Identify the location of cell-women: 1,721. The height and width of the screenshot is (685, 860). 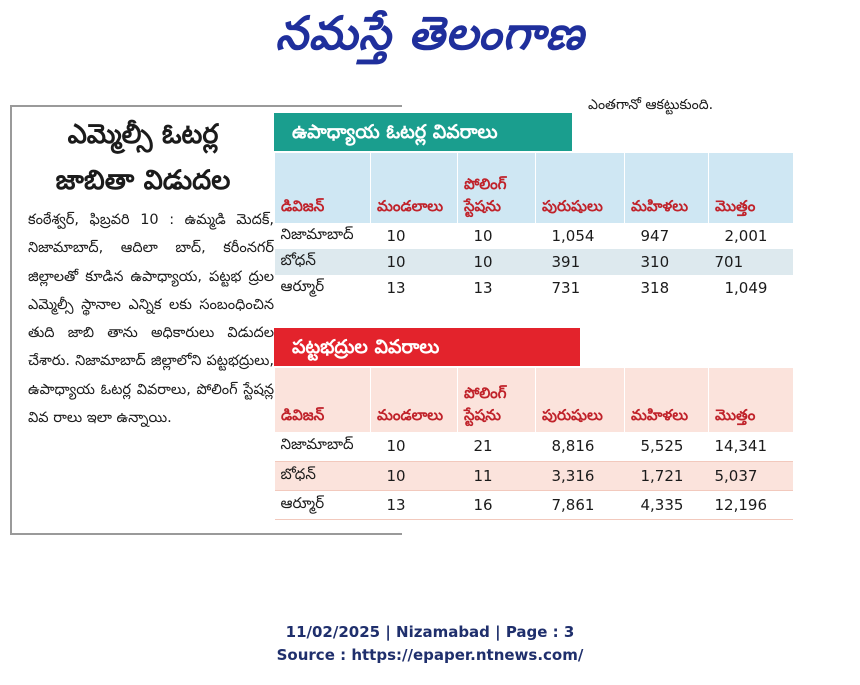
(666, 476).